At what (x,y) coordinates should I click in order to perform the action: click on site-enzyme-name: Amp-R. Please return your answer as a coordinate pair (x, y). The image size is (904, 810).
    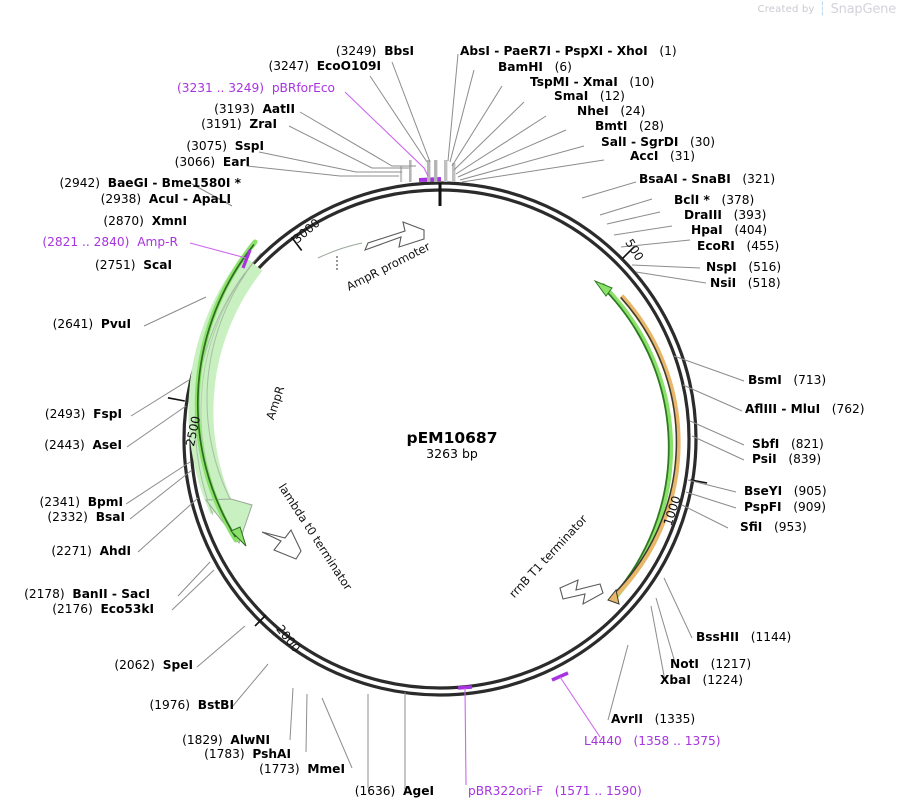
    Looking at the image, I should click on (157, 242).